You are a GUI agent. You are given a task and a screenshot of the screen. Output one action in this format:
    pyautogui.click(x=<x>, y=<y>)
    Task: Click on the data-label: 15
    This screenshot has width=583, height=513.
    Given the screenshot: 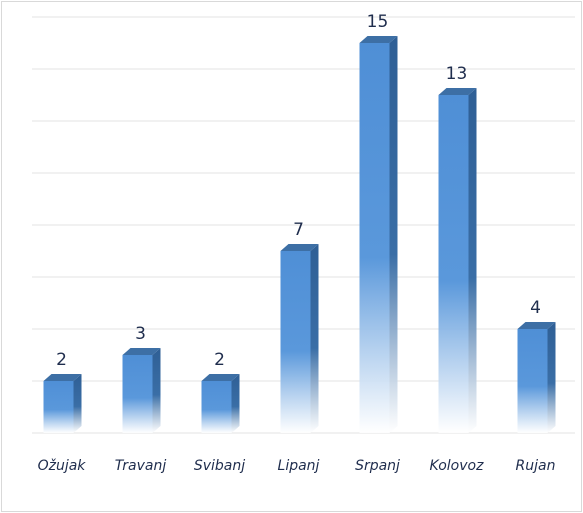 What is the action you would take?
    pyautogui.click(x=378, y=22)
    